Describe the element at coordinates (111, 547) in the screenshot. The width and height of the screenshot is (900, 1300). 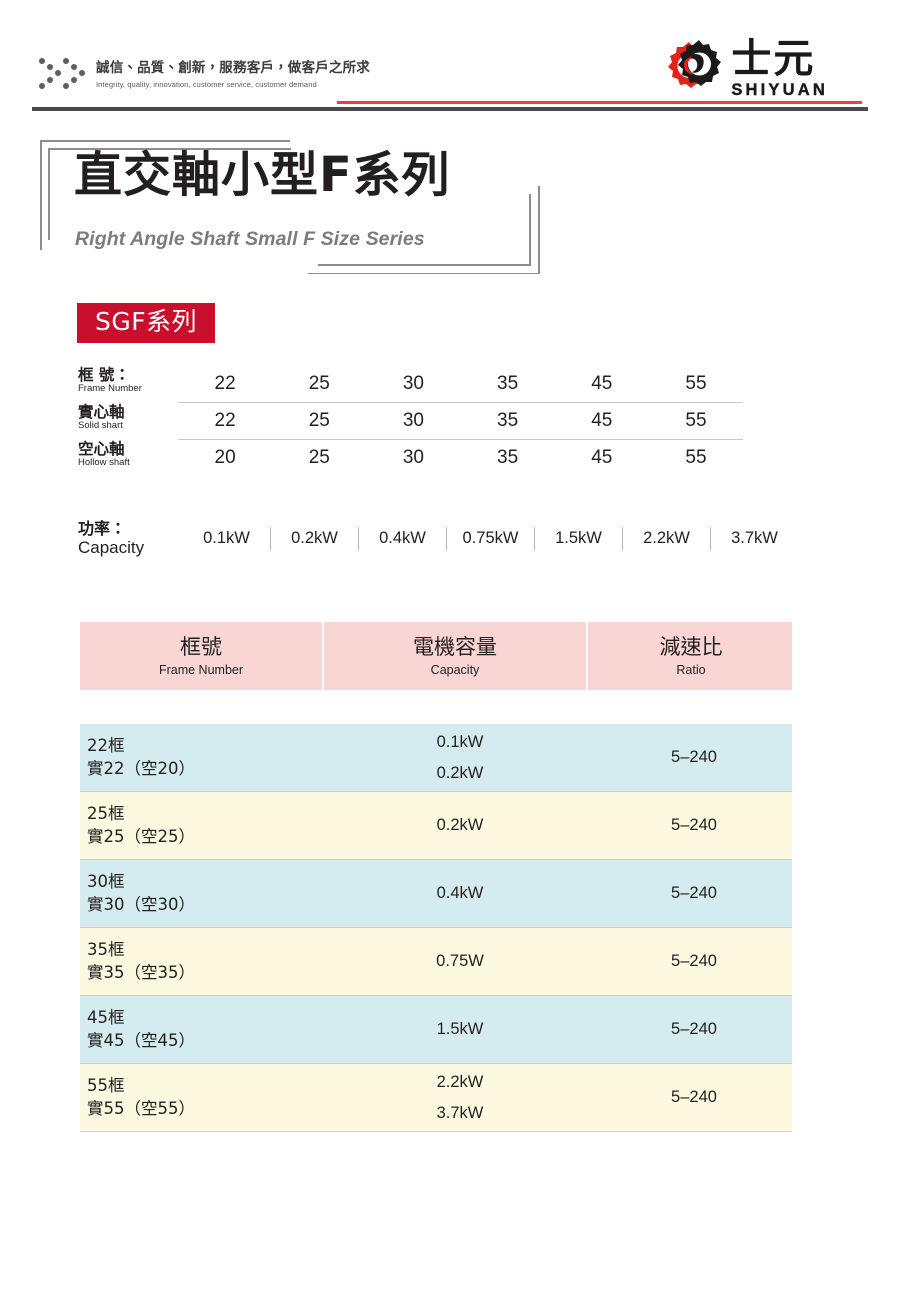
I see `capacity-label-en: Capacity` at that location.